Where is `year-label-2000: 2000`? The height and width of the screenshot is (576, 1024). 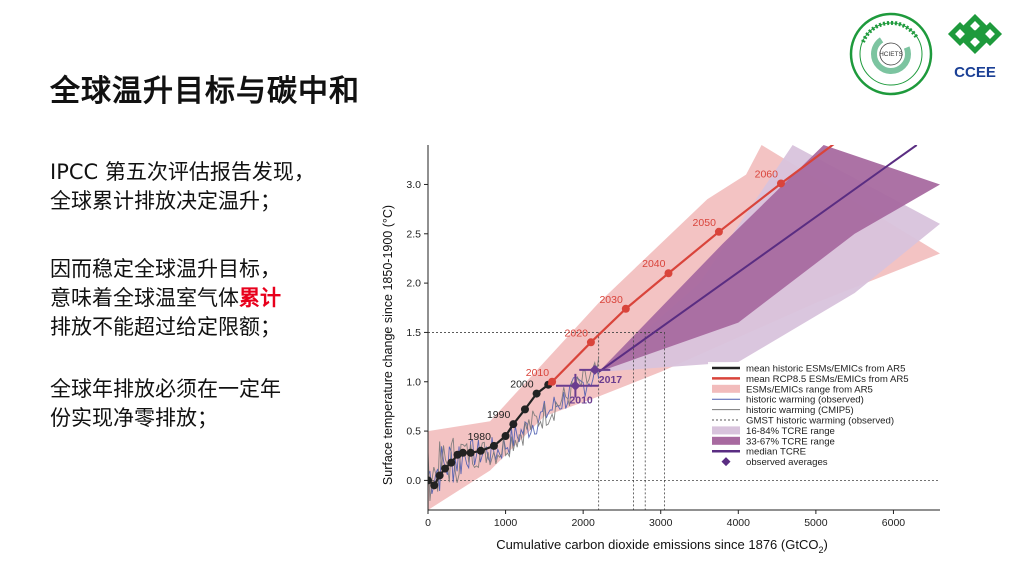 year-label-2000: 2000 is located at coordinates (522, 385).